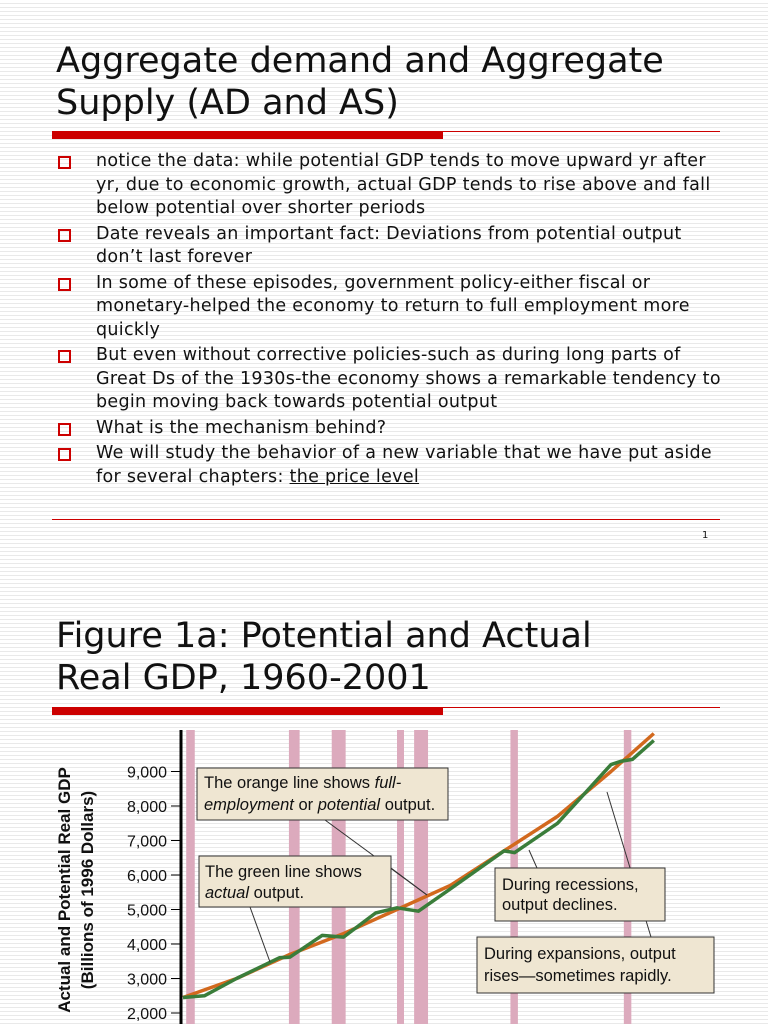 The image size is (768, 1024). I want to click on svg-text: The green line shows, so click(283, 872).